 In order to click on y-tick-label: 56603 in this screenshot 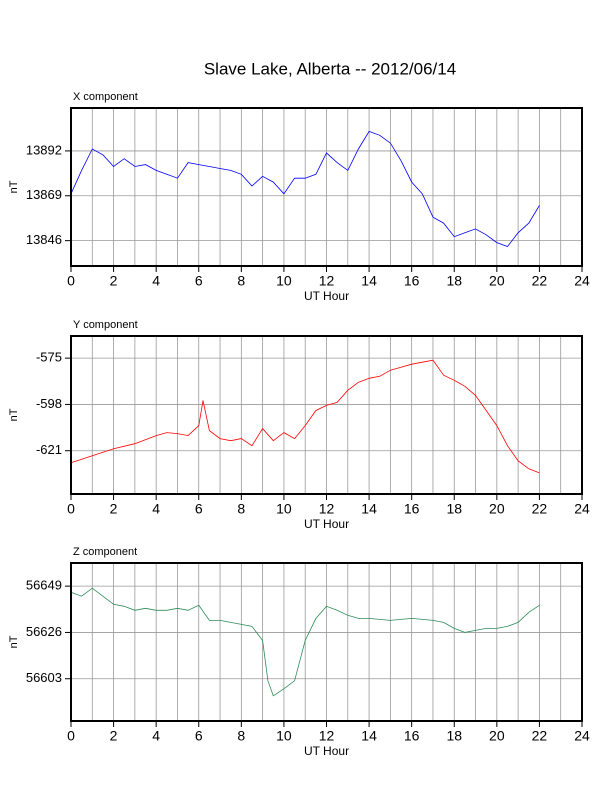, I will do `click(44, 677)`.